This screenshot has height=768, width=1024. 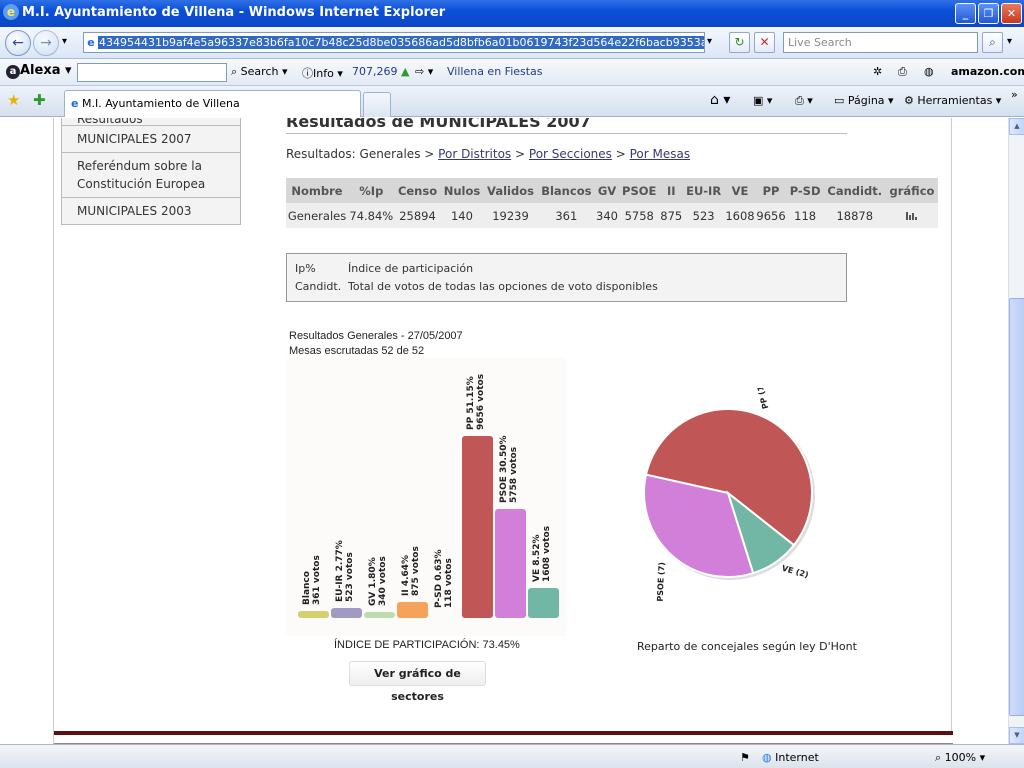 What do you see at coordinates (902, 71) in the screenshot?
I see `printer-icon: ⎙` at bounding box center [902, 71].